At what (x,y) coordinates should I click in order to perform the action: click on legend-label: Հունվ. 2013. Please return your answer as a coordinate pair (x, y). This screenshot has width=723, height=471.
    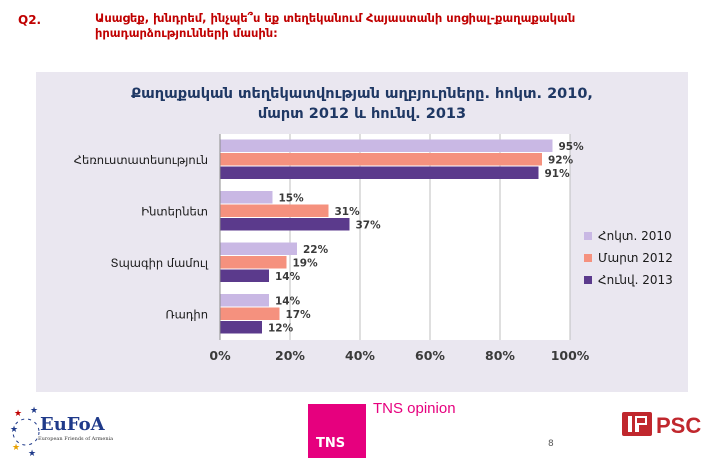
    Looking at the image, I should click on (635, 280).